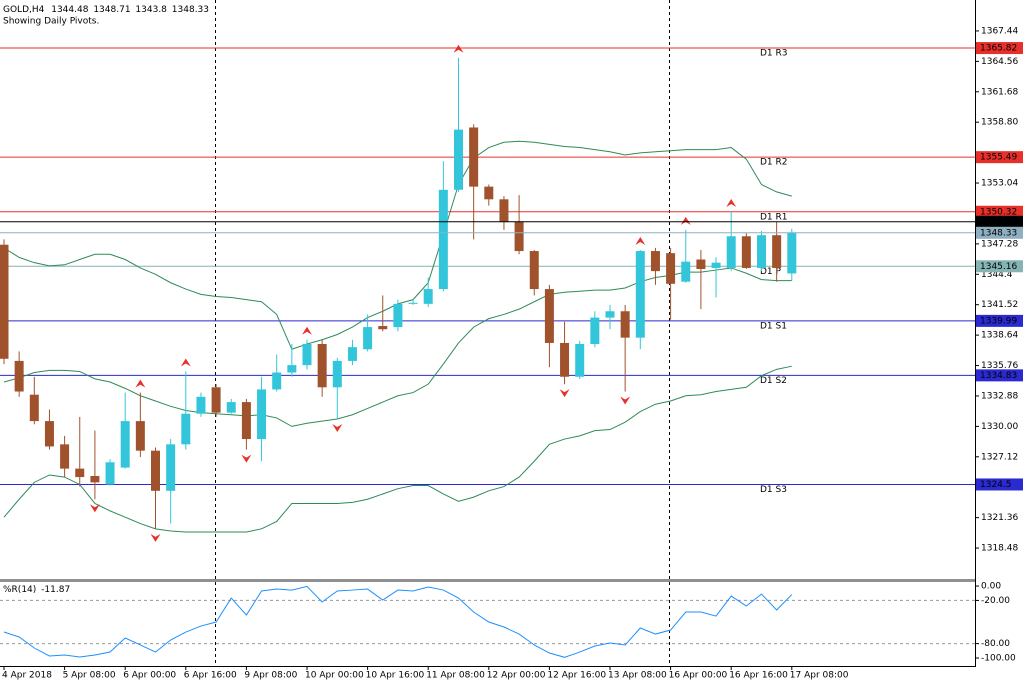  What do you see at coordinates (27, 676) in the screenshot?
I see `x-tick-label: 4 Apr 2018` at bounding box center [27, 676].